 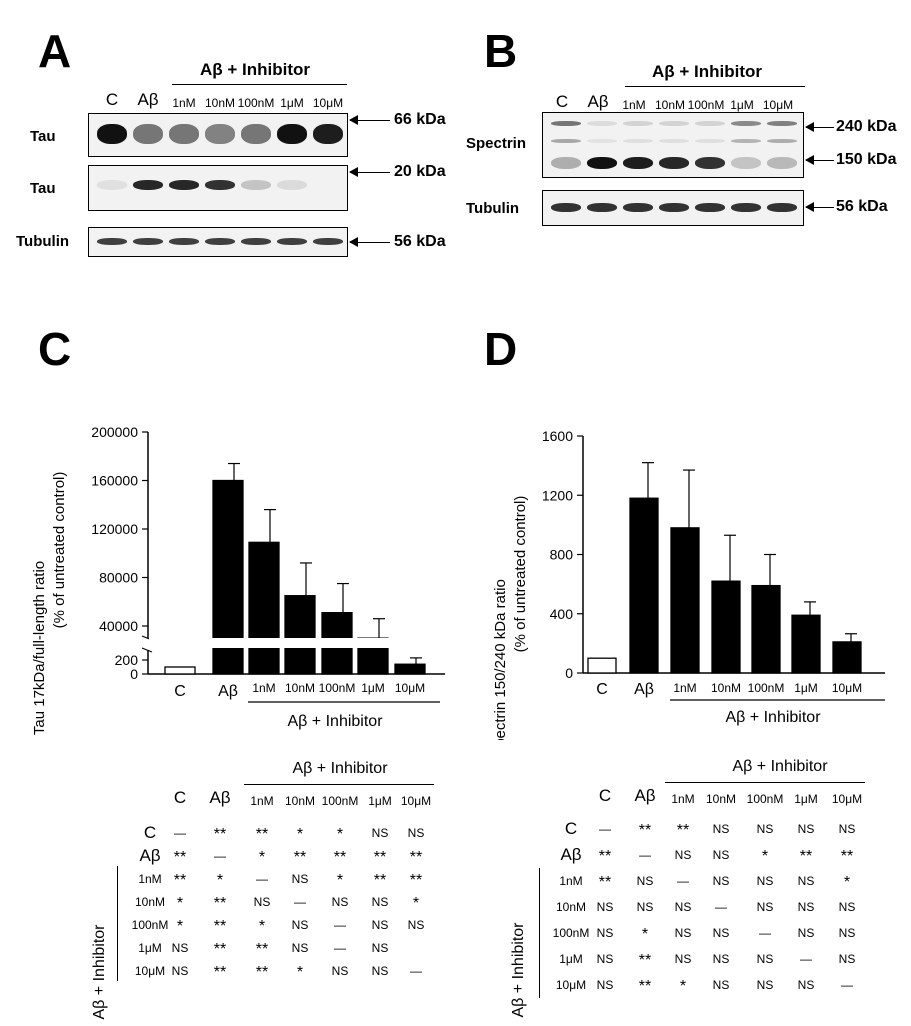 What do you see at coordinates (420, 241) in the screenshot?
I see `marker-56kda-a: 56 kDa` at bounding box center [420, 241].